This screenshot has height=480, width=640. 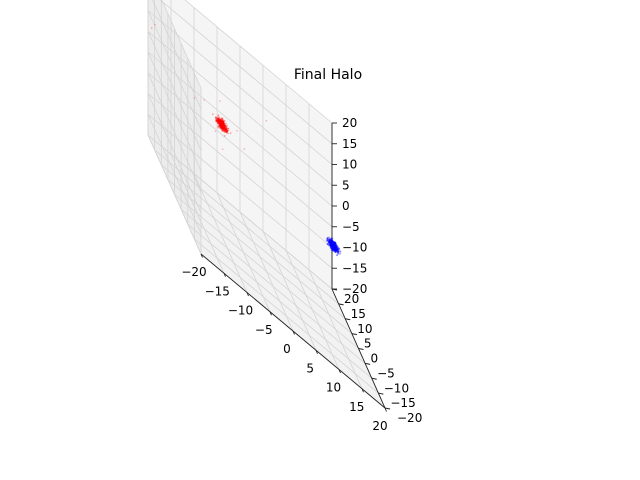 What do you see at coordinates (201, 255) in the screenshot?
I see `x-tick` at bounding box center [201, 255].